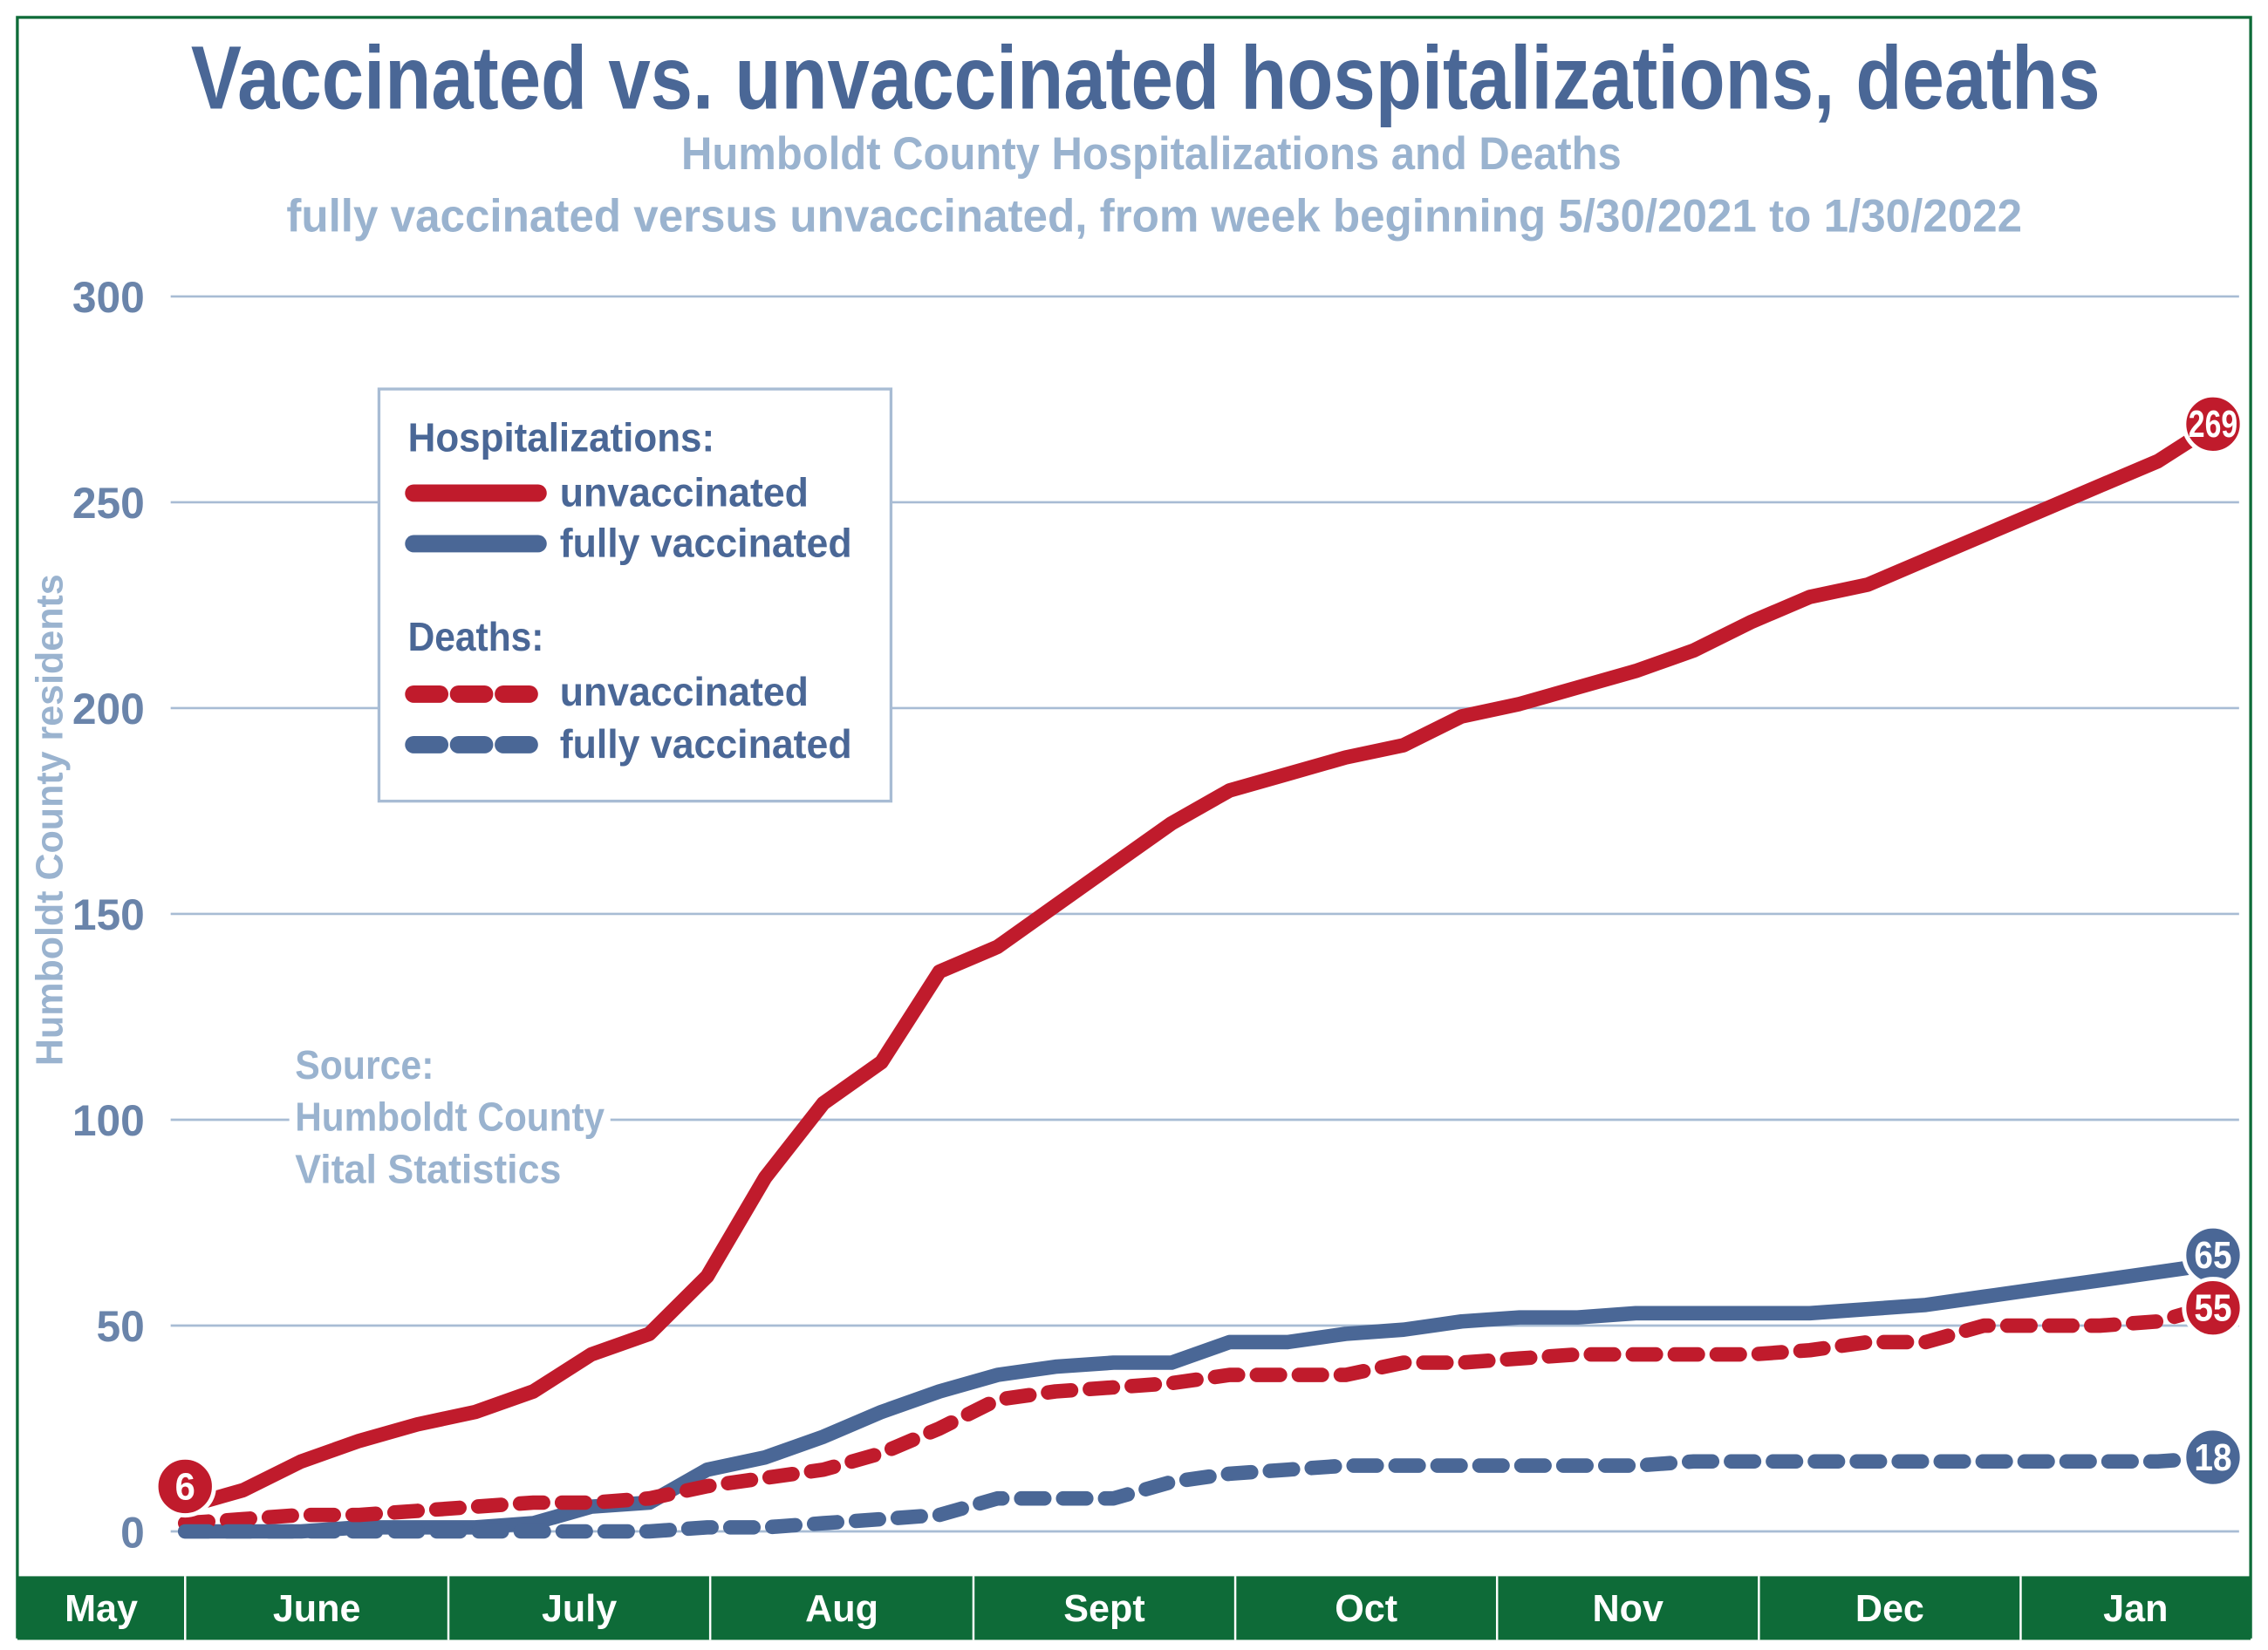 The height and width of the screenshot is (1650, 2268). I want to click on end-value-label: 269, so click(2213, 425).